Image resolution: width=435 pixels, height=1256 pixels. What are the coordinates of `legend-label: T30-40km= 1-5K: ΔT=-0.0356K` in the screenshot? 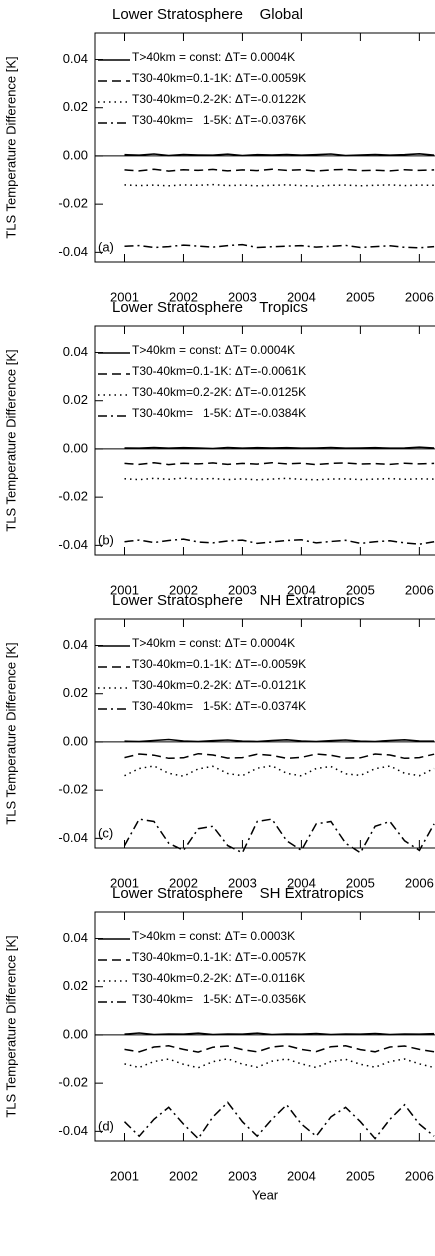 It's located at (219, 999).